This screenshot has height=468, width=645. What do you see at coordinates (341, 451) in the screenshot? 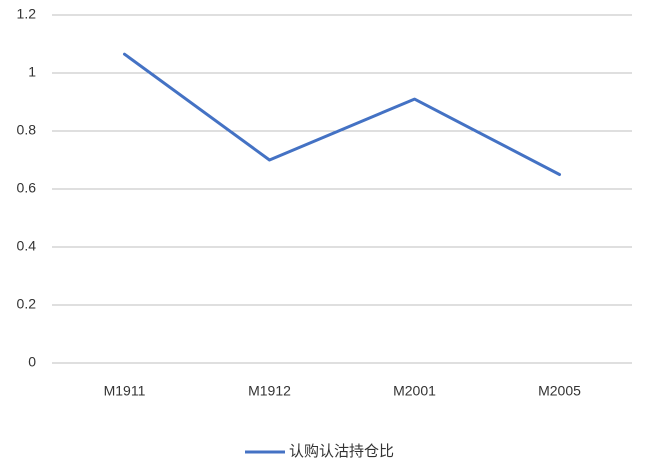
I see `legend-label: 认购认沽持仓比` at bounding box center [341, 451].